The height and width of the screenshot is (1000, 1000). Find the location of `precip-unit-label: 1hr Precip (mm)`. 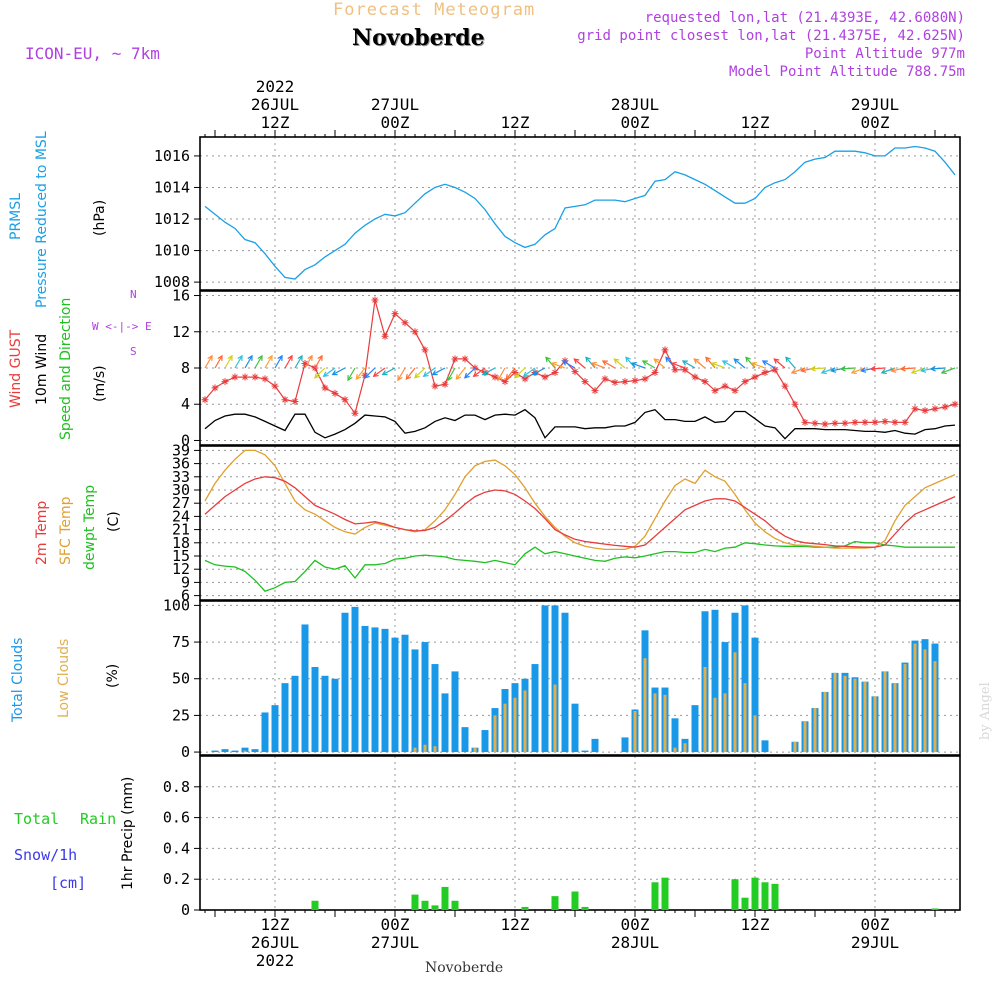

precip-unit-label: 1hr Precip (mm) is located at coordinates (128, 833).